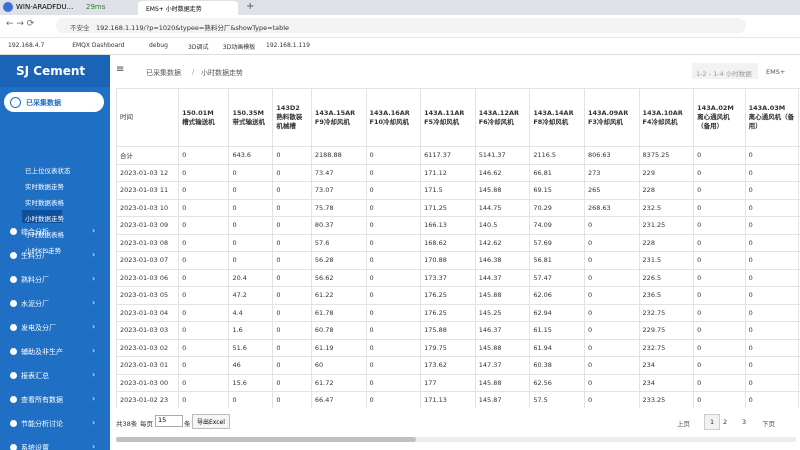  Describe the element at coordinates (35, 232) in the screenshot. I see `menu-item: 综合分析` at that location.